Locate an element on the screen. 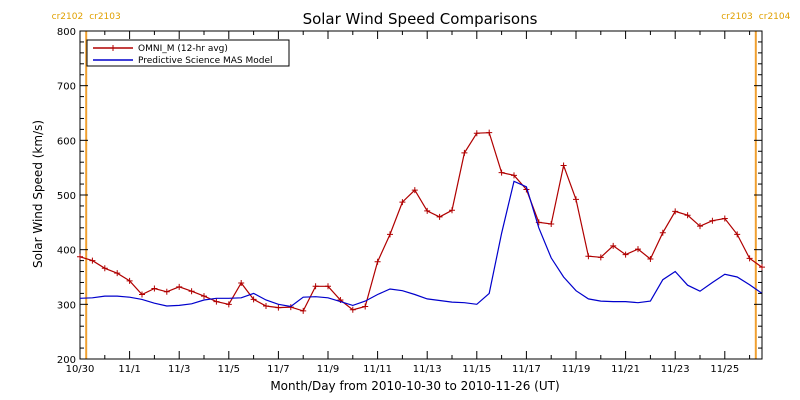 Image resolution: width=800 pixels, height=400 pixels. y-axis-label: Solar Wind Speed (km/s) is located at coordinates (38, 194).